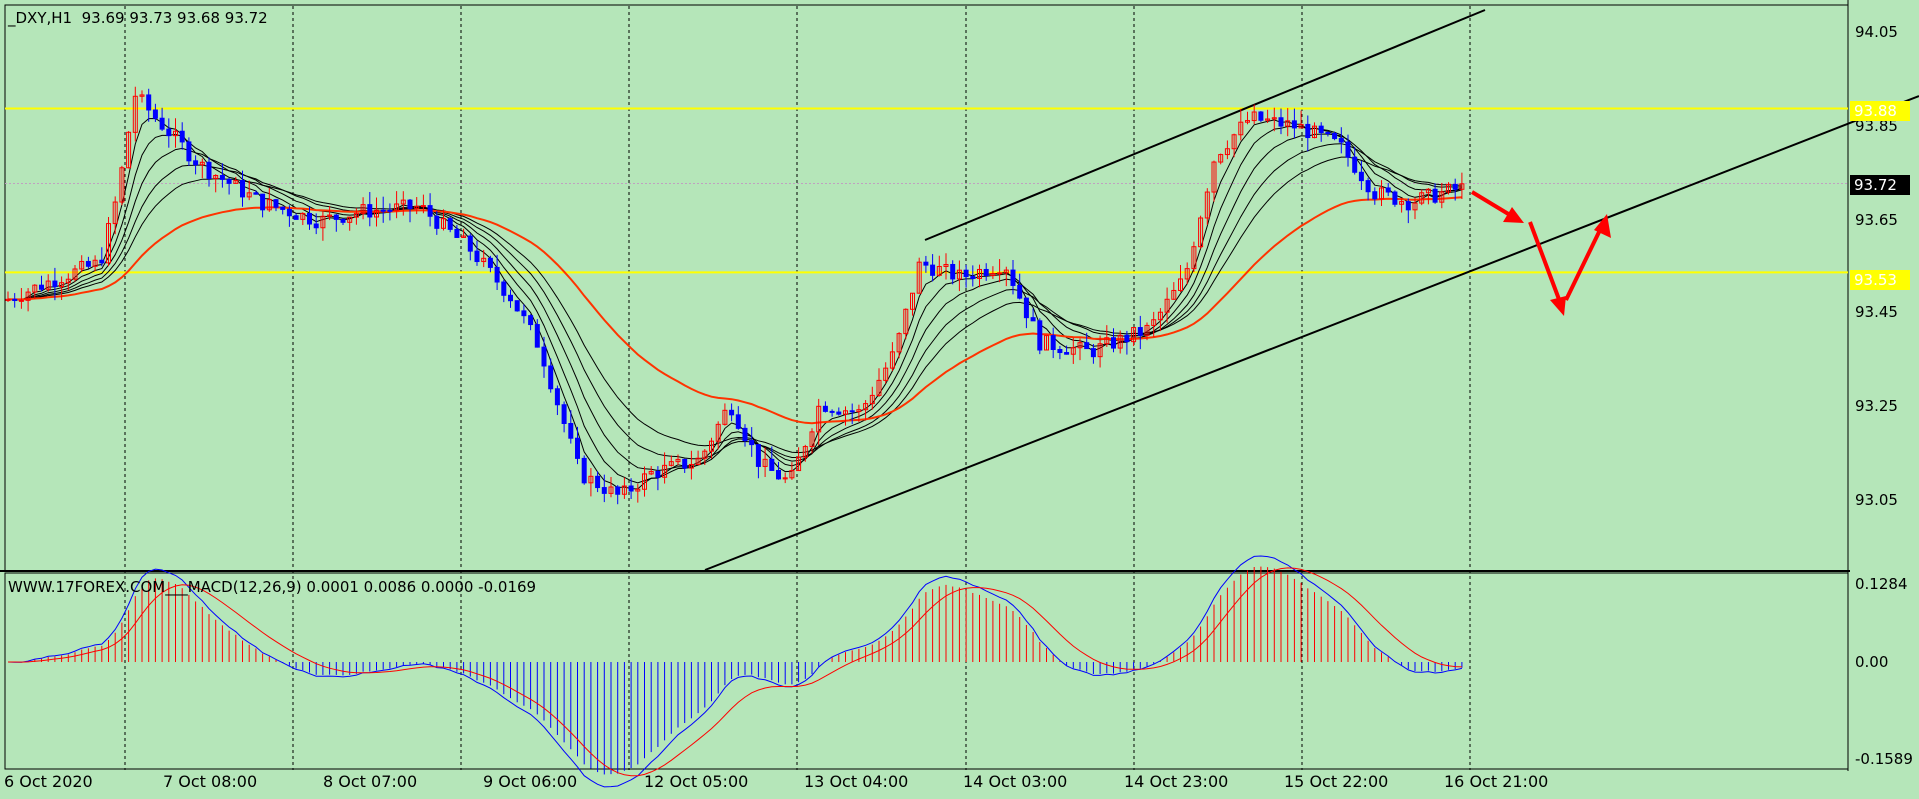  I want to click on macd-tick: 0.00, so click(1872, 662).